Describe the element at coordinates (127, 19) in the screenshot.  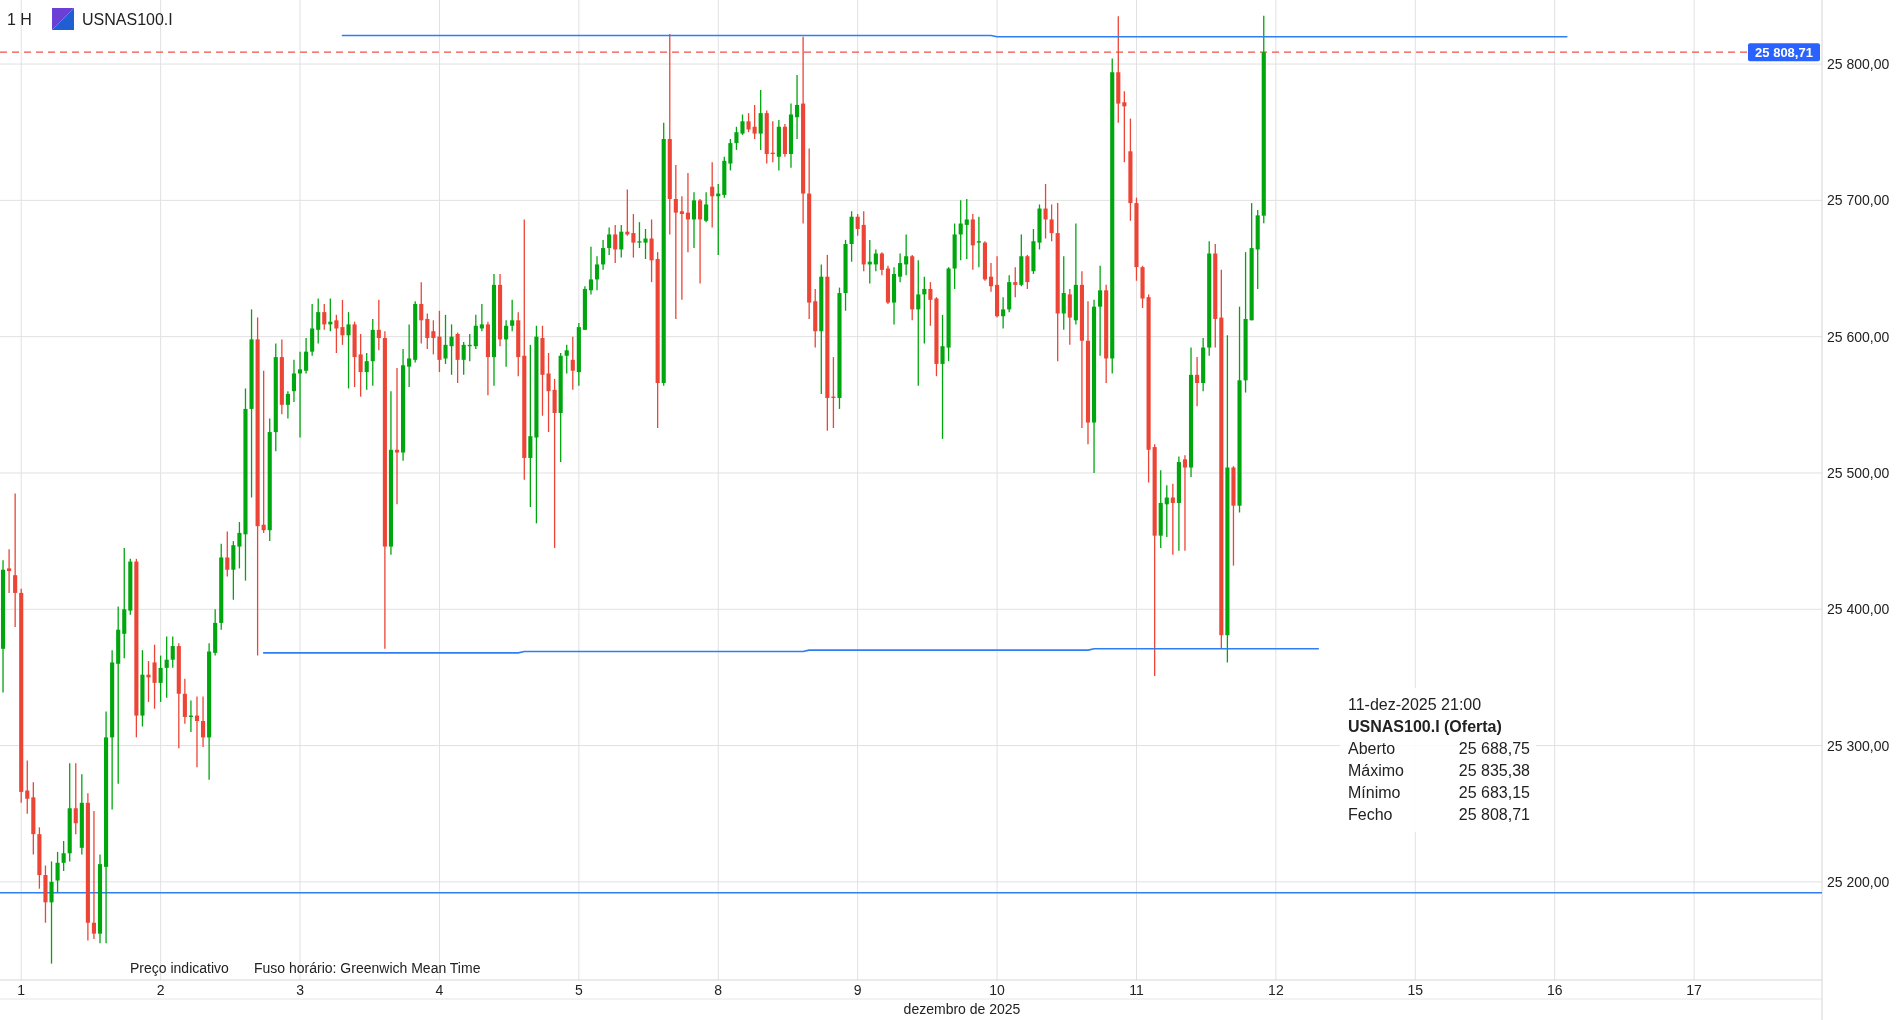
I see `text: USNAS100.I` at that location.